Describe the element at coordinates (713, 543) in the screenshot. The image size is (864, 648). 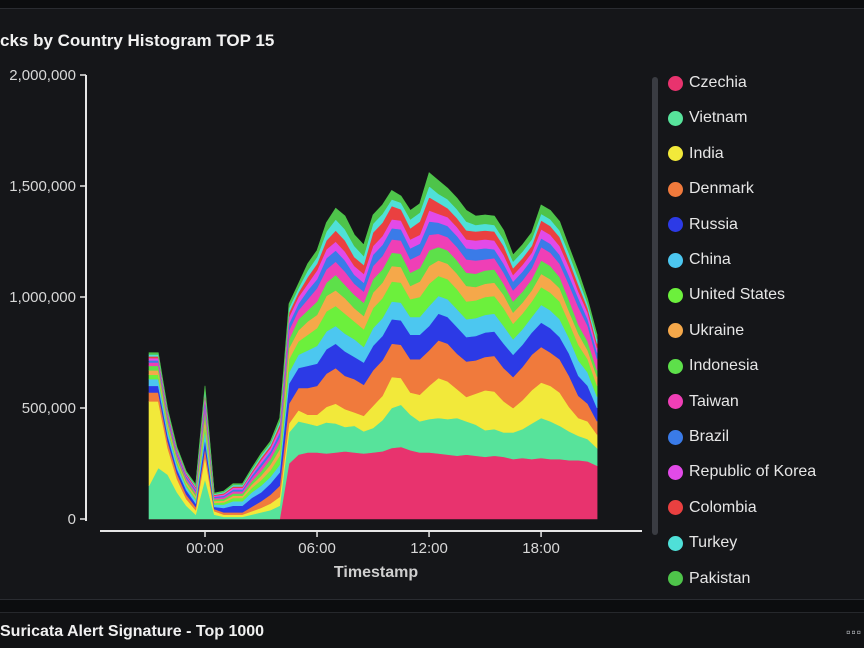
I see `legend-label: Turkey` at that location.